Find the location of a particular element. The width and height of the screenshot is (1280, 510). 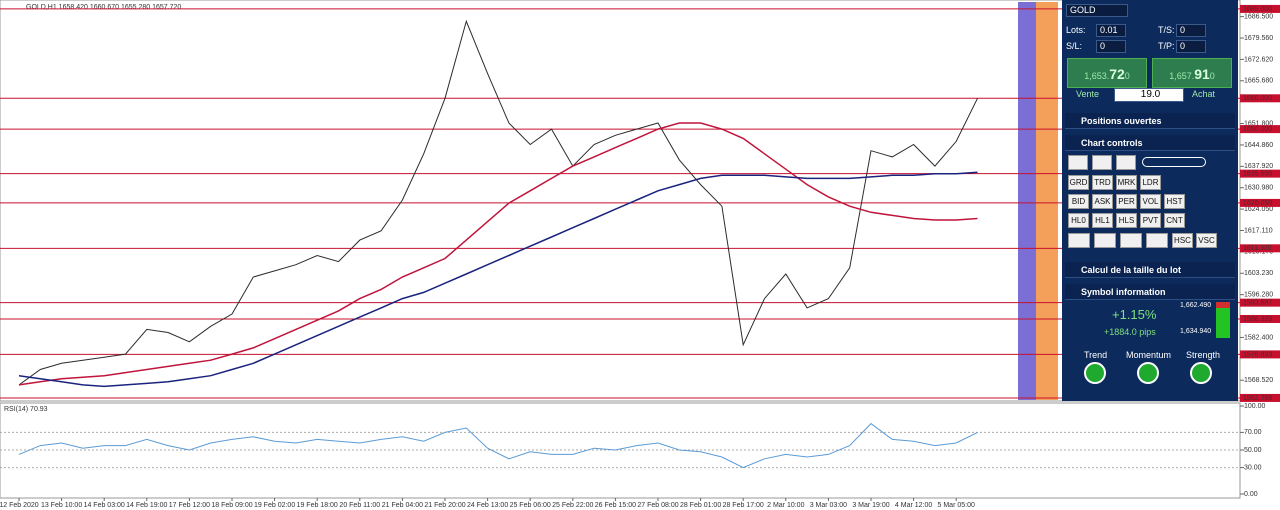

toggle-button: PER is located at coordinates (1126, 201).